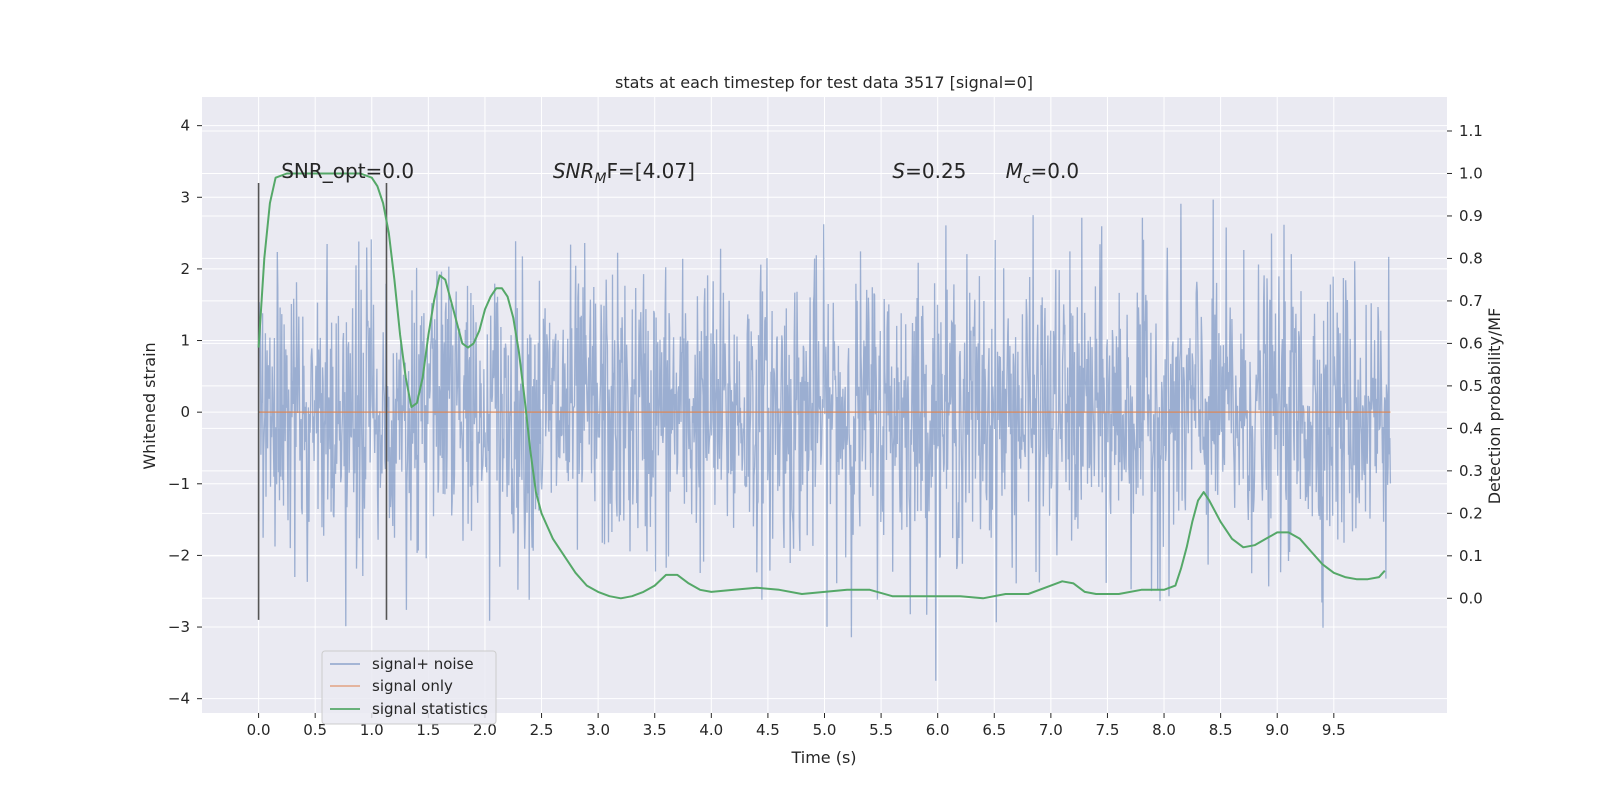 This screenshot has width=1600, height=800. What do you see at coordinates (149, 405) in the screenshot?
I see `y-axis-label: Whitened strain` at bounding box center [149, 405].